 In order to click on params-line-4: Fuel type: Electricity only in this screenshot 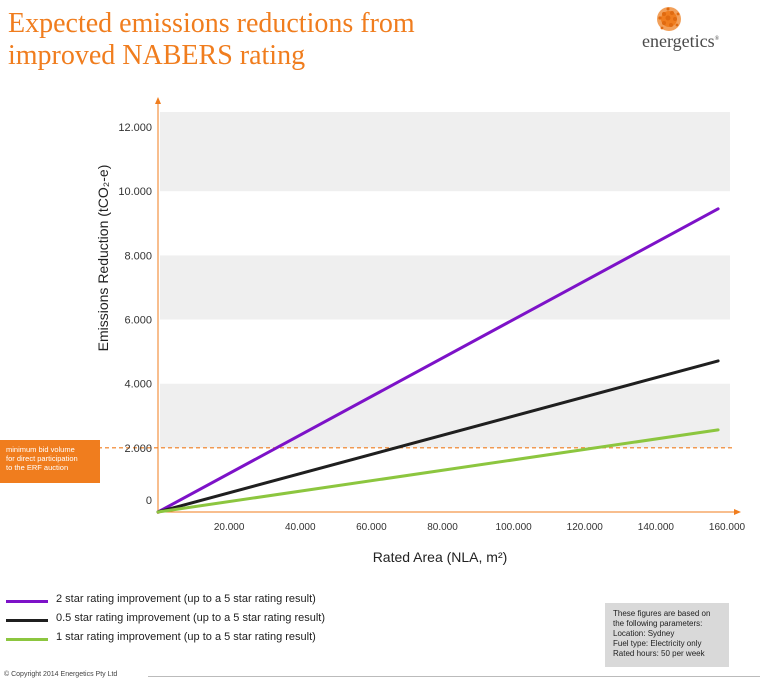, I will do `click(657, 643)`.